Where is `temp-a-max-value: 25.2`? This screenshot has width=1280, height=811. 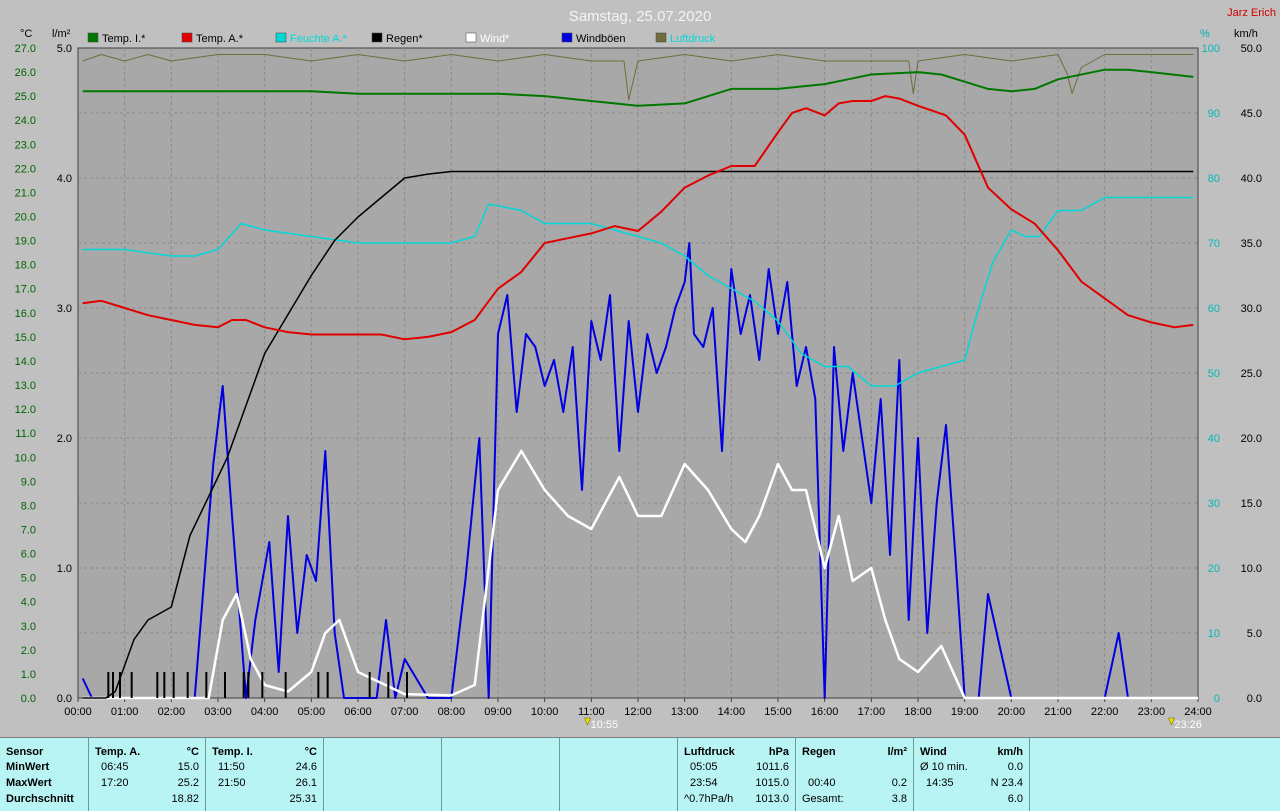 temp-a-max-value: 25.2 is located at coordinates (188, 783).